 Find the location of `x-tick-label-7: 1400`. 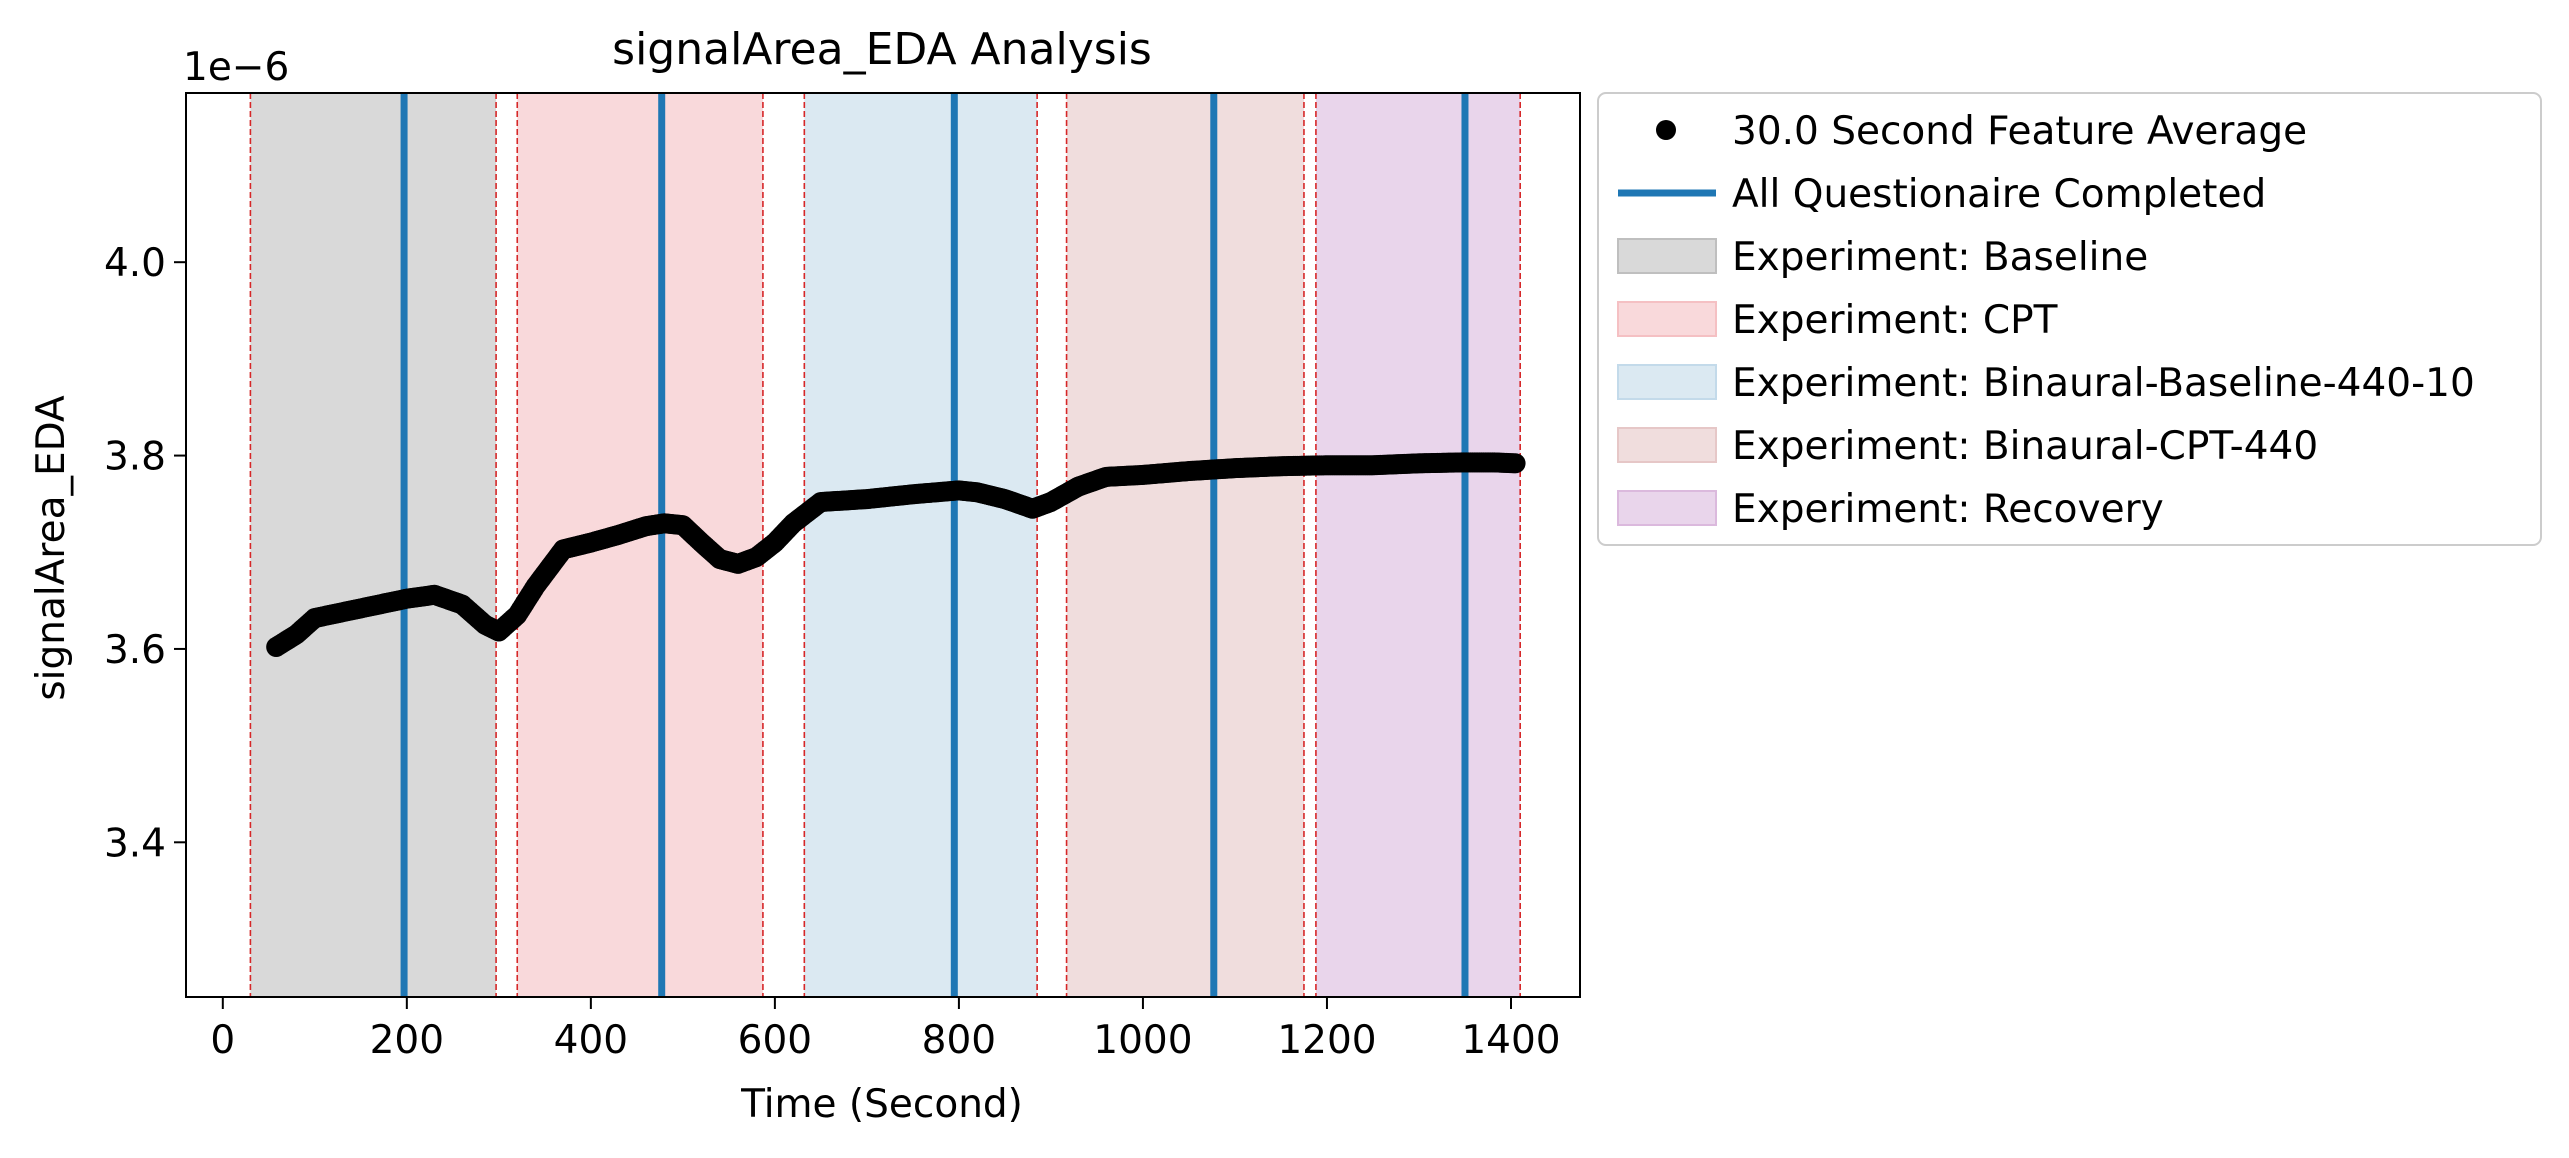

x-tick-label-7: 1400 is located at coordinates (1510, 1040).